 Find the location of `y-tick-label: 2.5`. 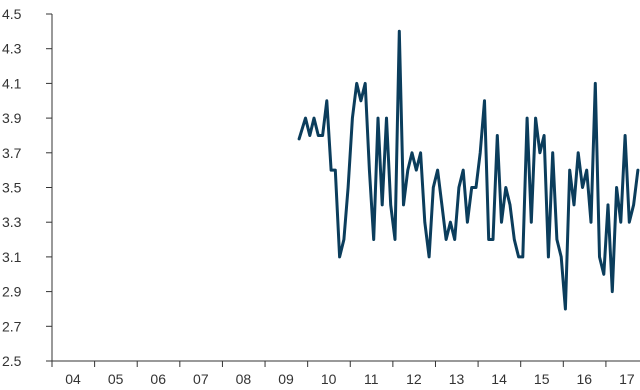

y-tick-label: 2.5 is located at coordinates (12, 361).